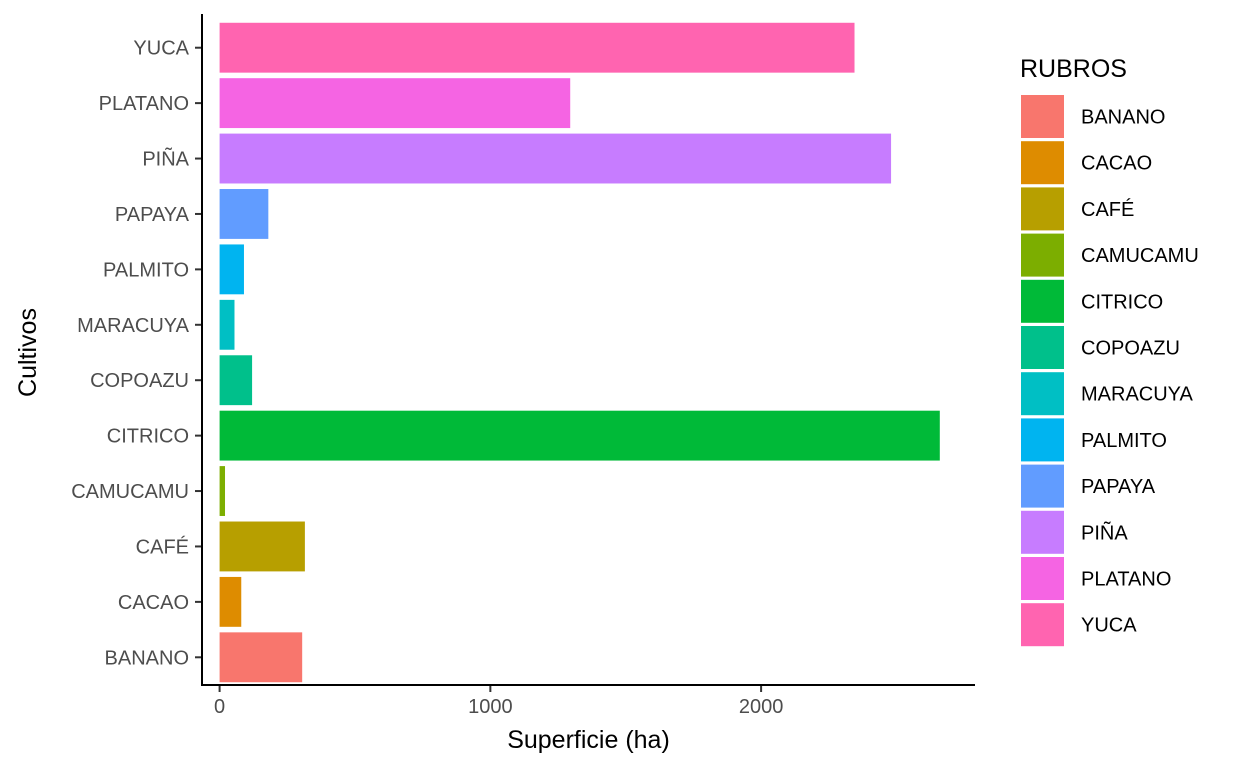  Describe the element at coordinates (244, 214) in the screenshot. I see `bar-papaya` at that location.